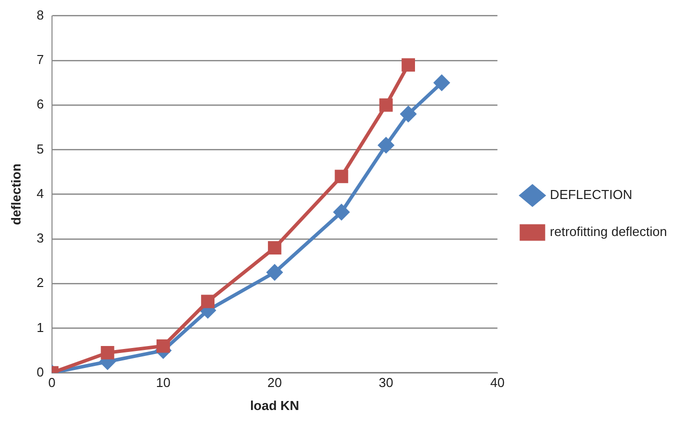  I want to click on y-tick-label: 2, so click(40, 282).